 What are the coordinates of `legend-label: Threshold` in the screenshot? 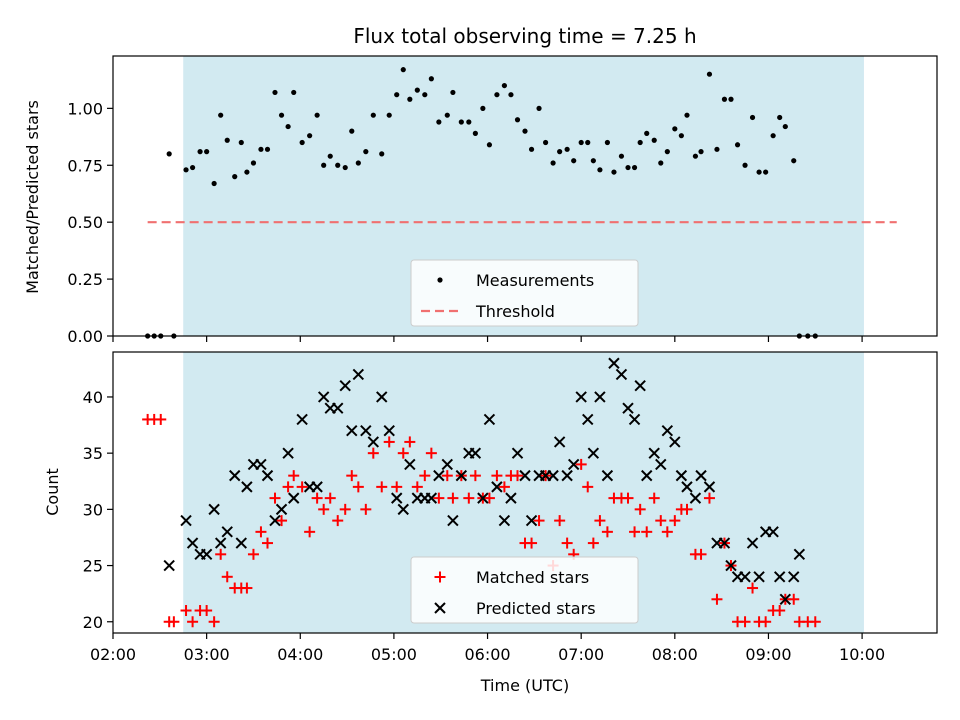 It's located at (515, 311).